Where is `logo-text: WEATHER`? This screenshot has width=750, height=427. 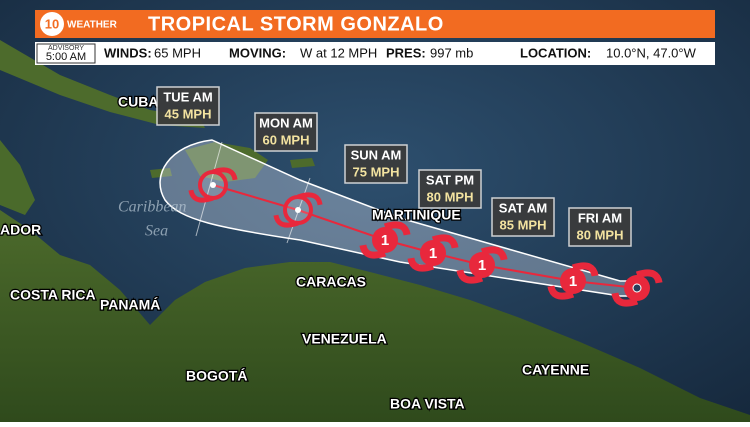 logo-text: WEATHER is located at coordinates (92, 25).